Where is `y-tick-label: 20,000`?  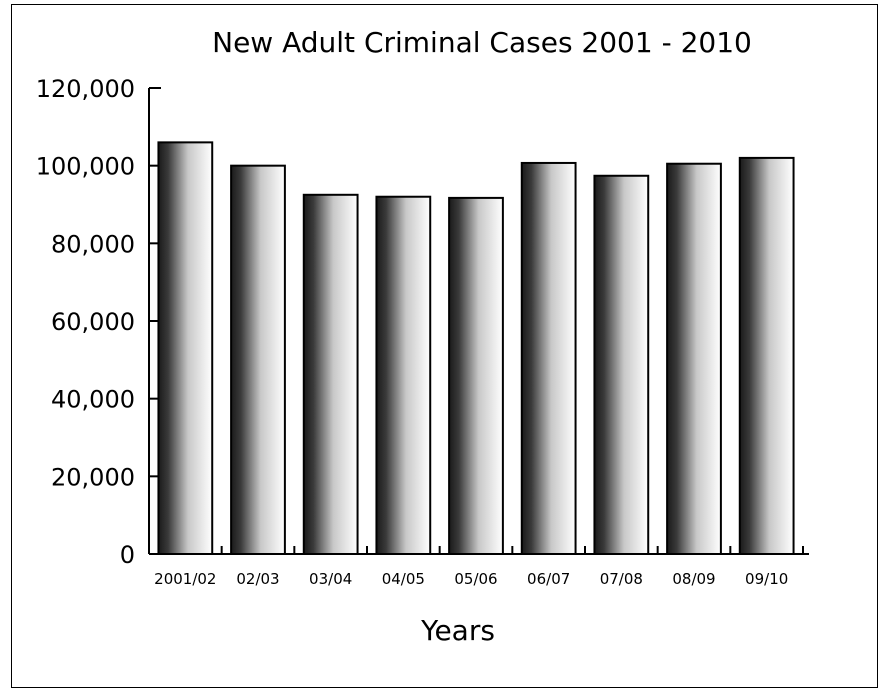
y-tick-label: 20,000 is located at coordinates (93, 477).